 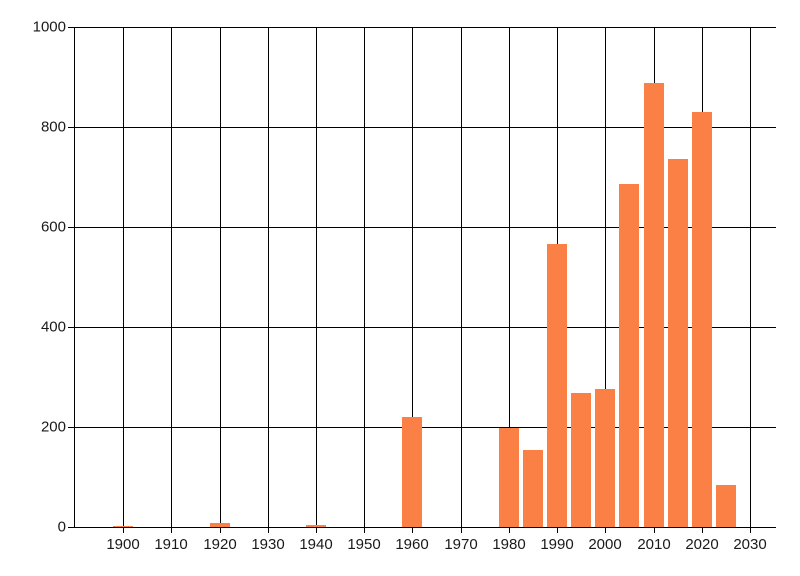 I want to click on y-axis-line, so click(x=74, y=277).